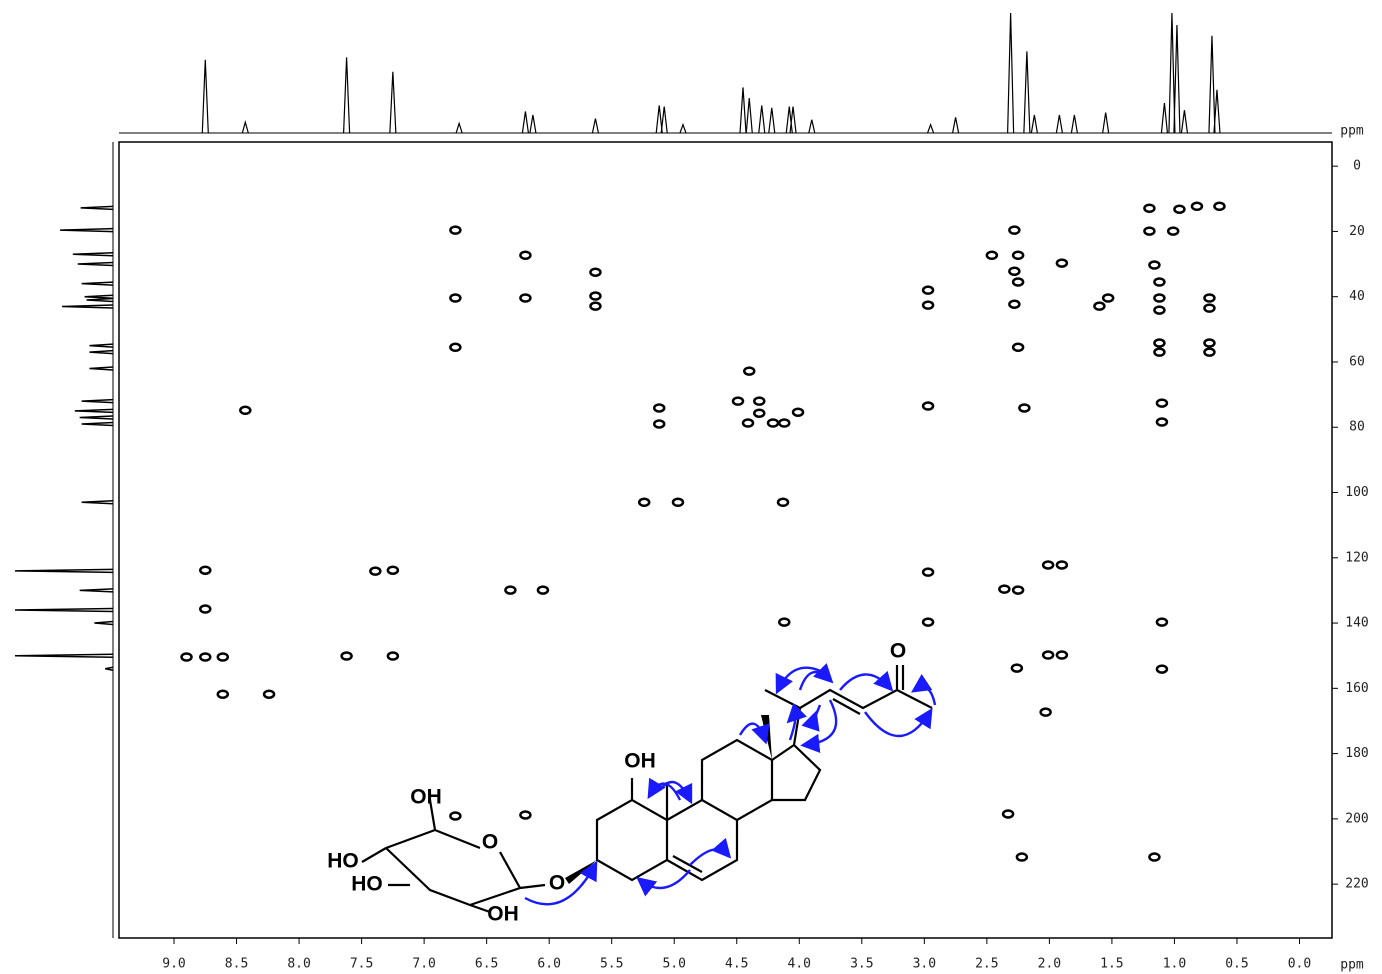  What do you see at coordinates (1356, 688) in the screenshot?
I see `y-tick-label: 160` at bounding box center [1356, 688].